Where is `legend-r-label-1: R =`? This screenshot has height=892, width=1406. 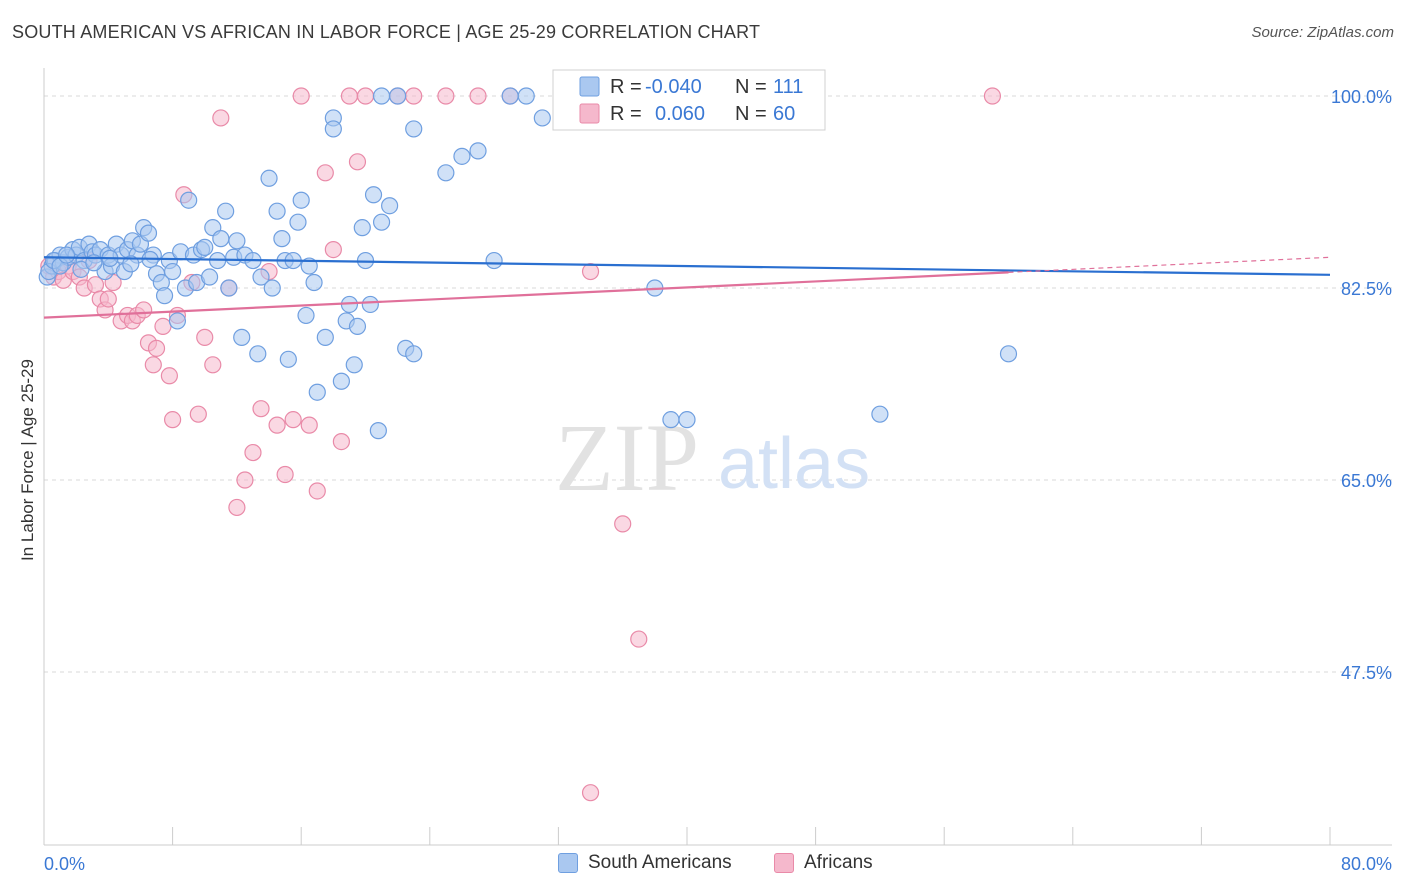 legend-r-label-1: R = is located at coordinates (626, 87).